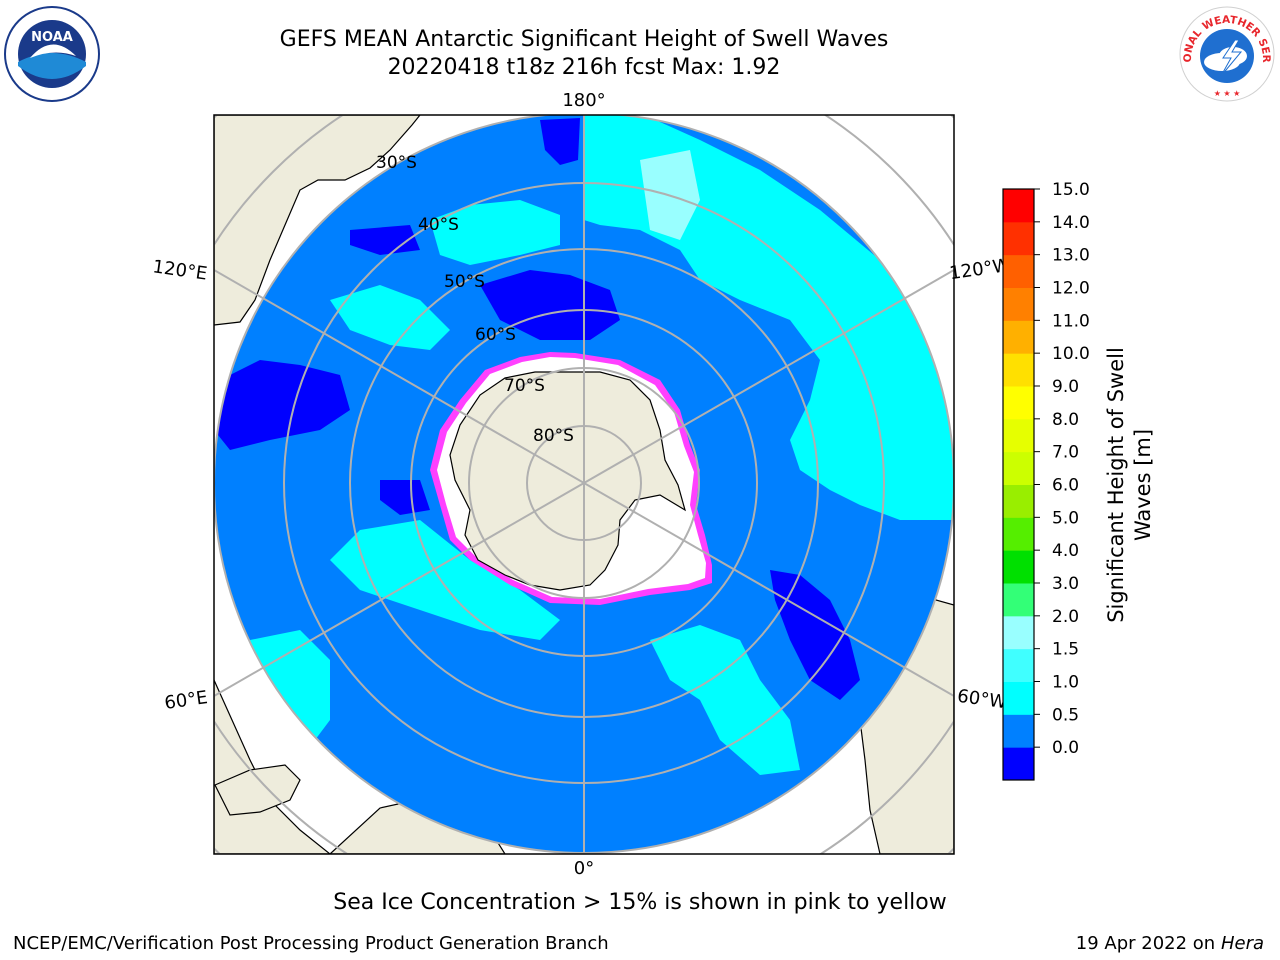 This screenshot has height=960, width=1280. Describe the element at coordinates (1065, 387) in the screenshot. I see `colorbar-tick-label: 9.0` at that location.